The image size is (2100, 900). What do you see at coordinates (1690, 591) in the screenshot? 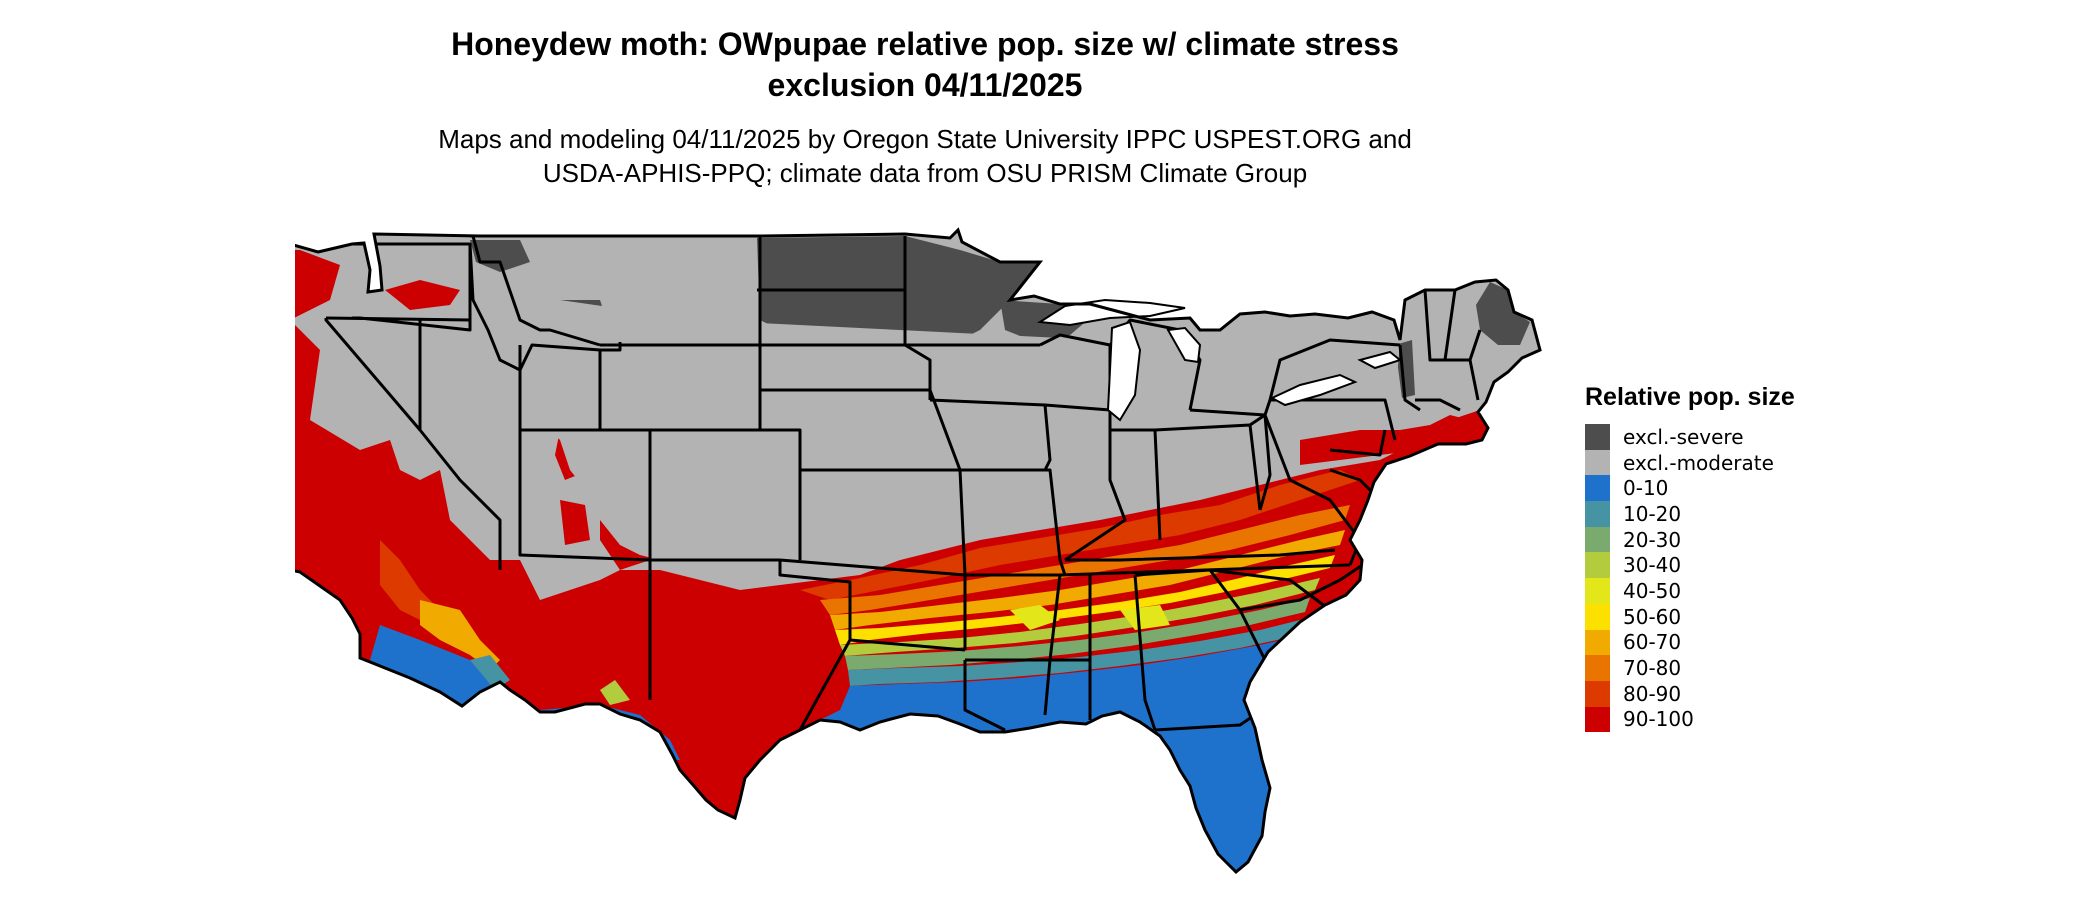
I see `legend-item: 40-50` at bounding box center [1690, 591].